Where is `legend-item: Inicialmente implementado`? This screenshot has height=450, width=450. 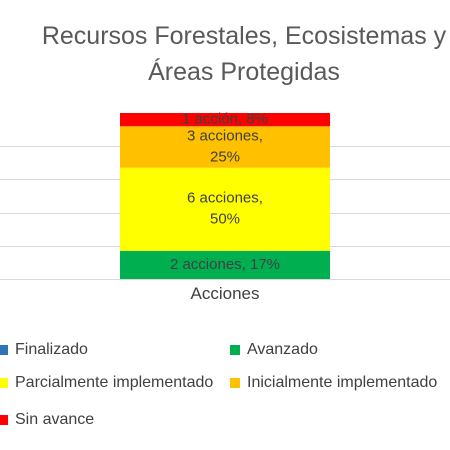
legend-item: Inicialmente implementado is located at coordinates (333, 383).